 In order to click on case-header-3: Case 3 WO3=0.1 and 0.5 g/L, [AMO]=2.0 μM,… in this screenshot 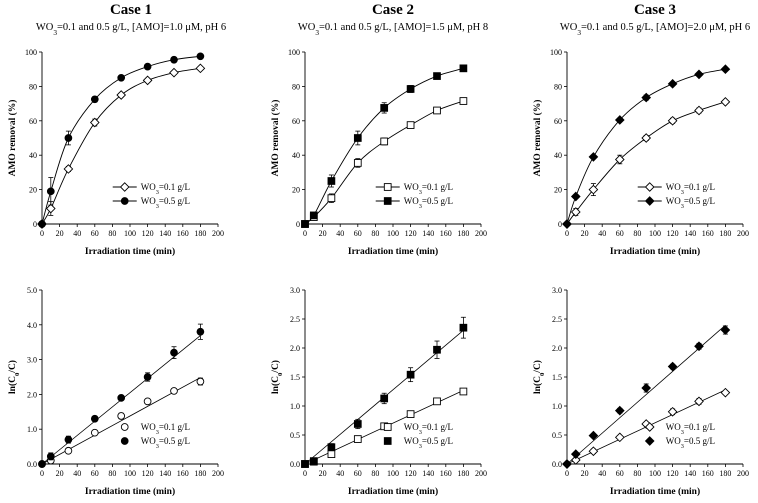, I will do `click(655, 19)`.